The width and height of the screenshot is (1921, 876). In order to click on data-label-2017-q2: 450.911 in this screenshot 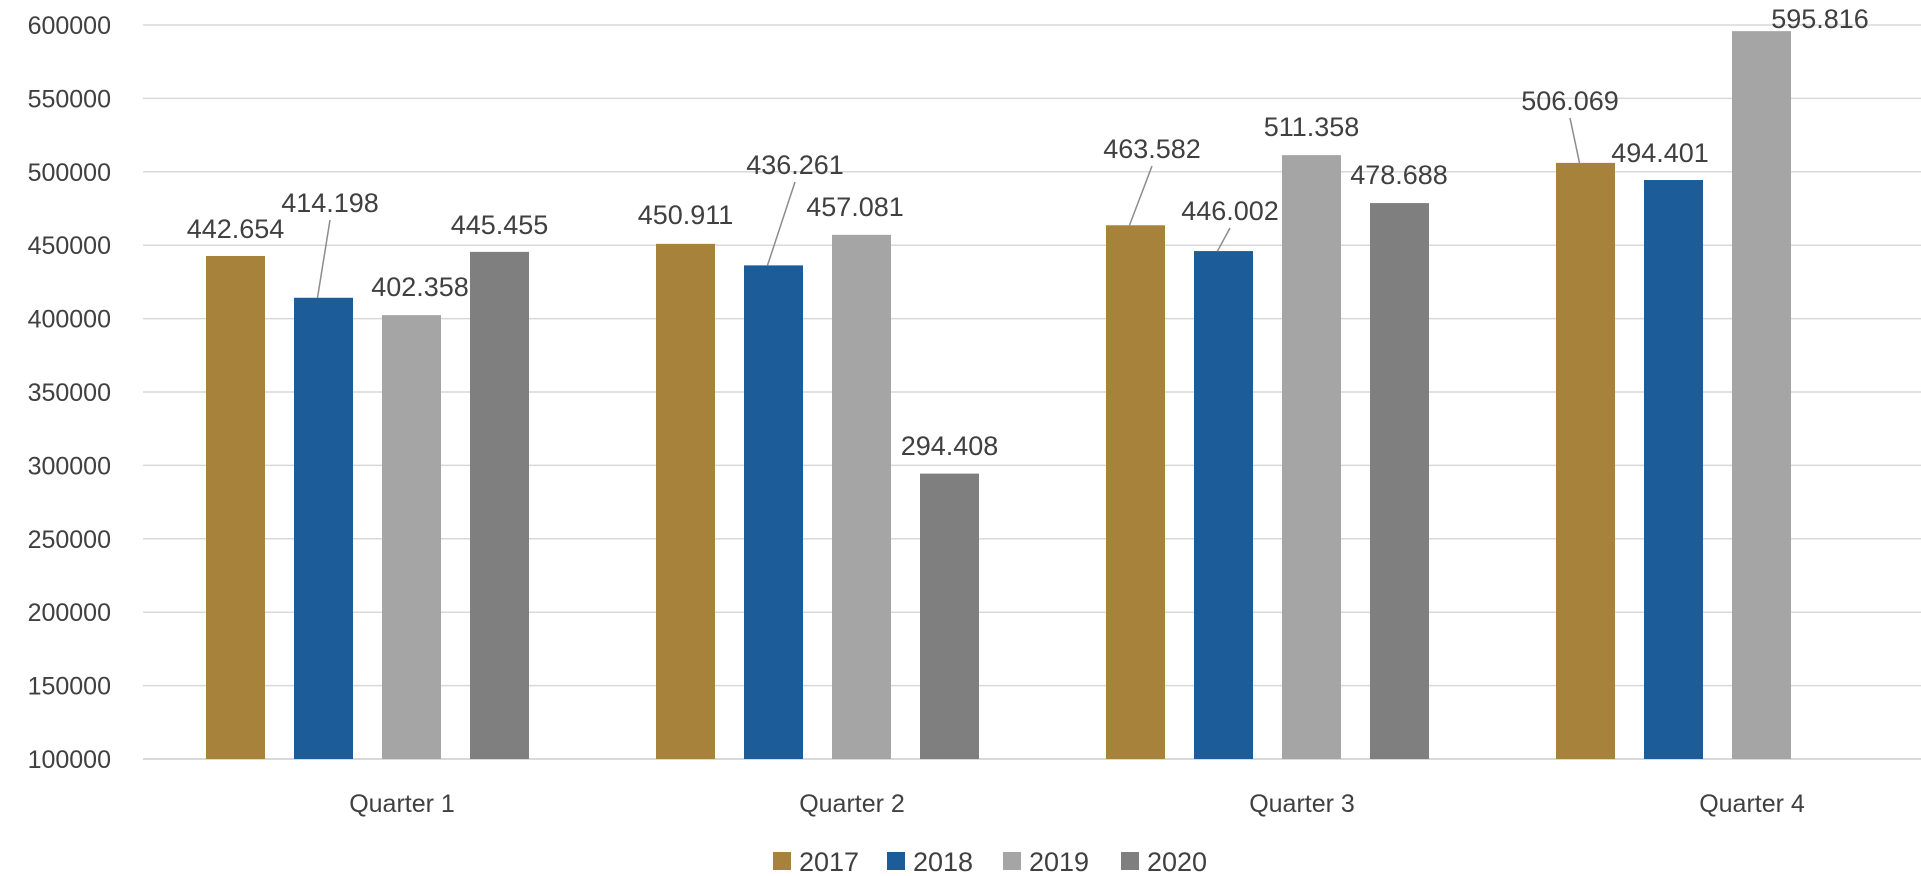, I will do `click(686, 215)`.